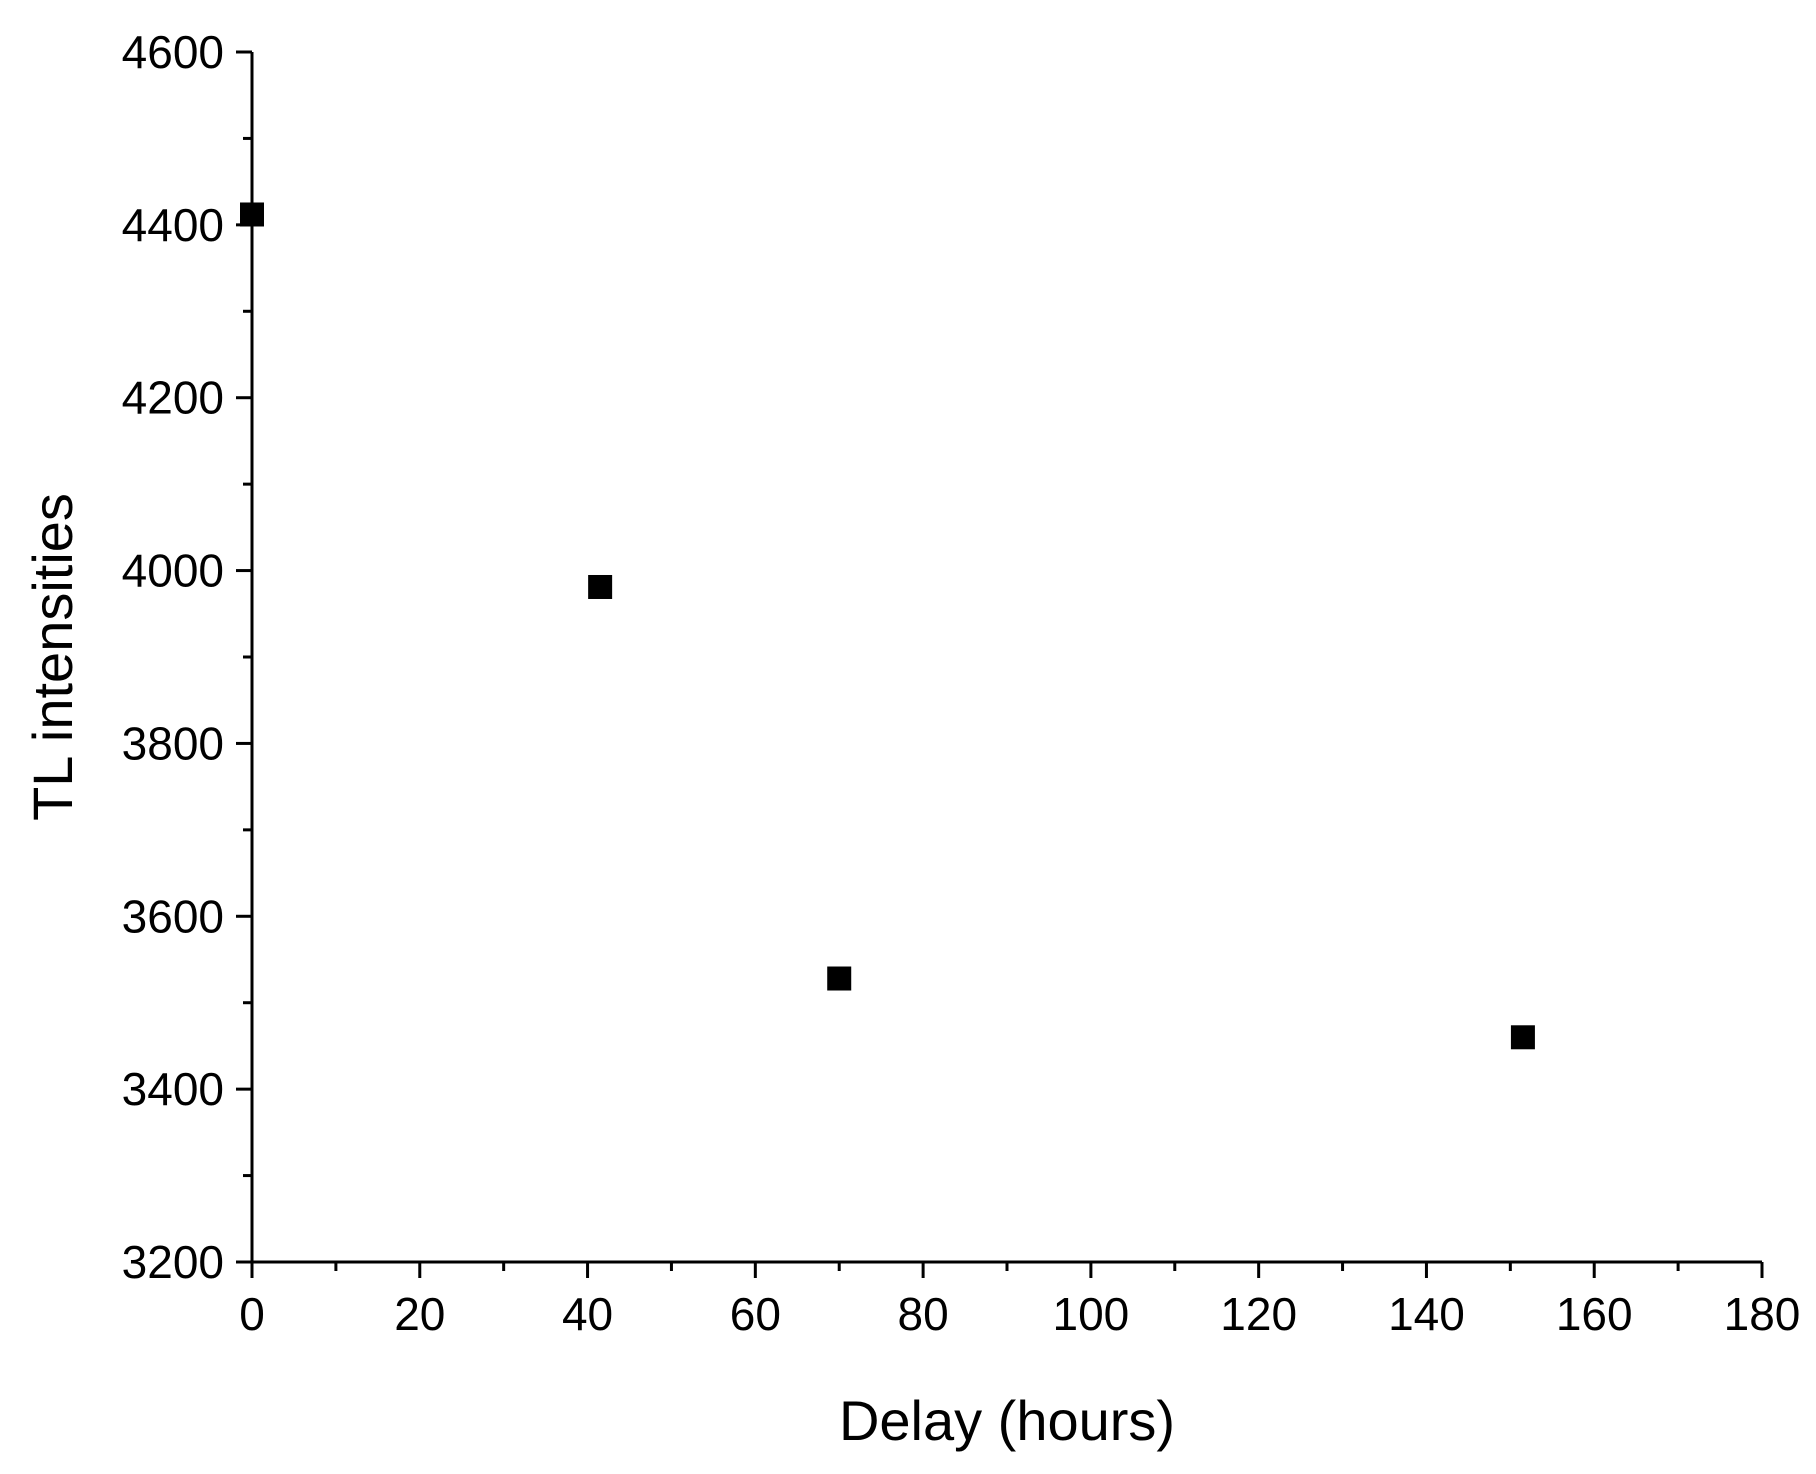 The width and height of the screenshot is (1816, 1474). What do you see at coordinates (587, 1314) in the screenshot?
I see `x-tick-label: 40` at bounding box center [587, 1314].